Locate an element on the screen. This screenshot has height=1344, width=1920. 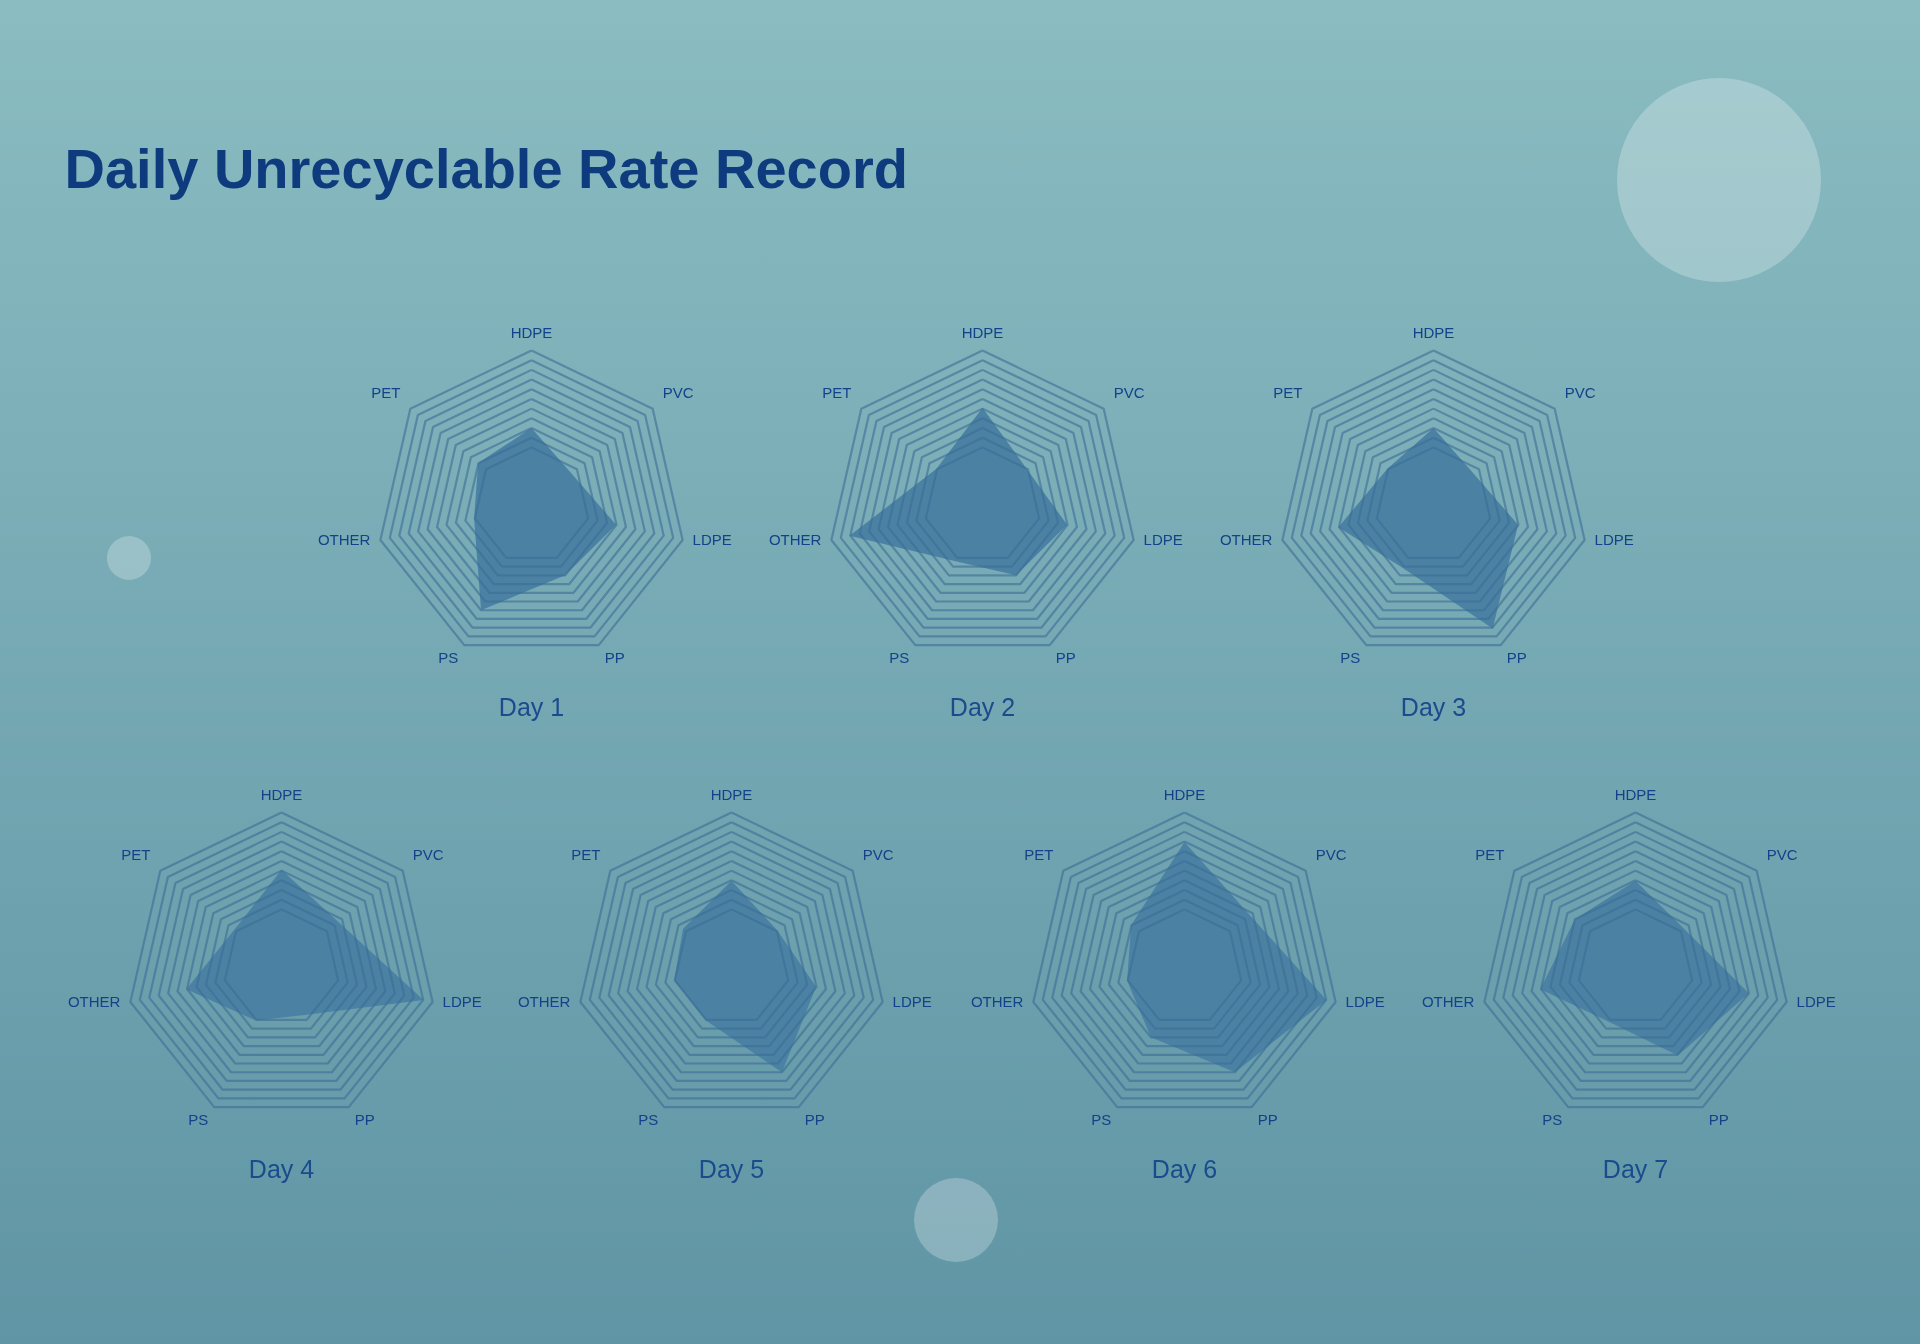
chart-title: Daily Unrecyclable Rate Record is located at coordinates (486, 168).